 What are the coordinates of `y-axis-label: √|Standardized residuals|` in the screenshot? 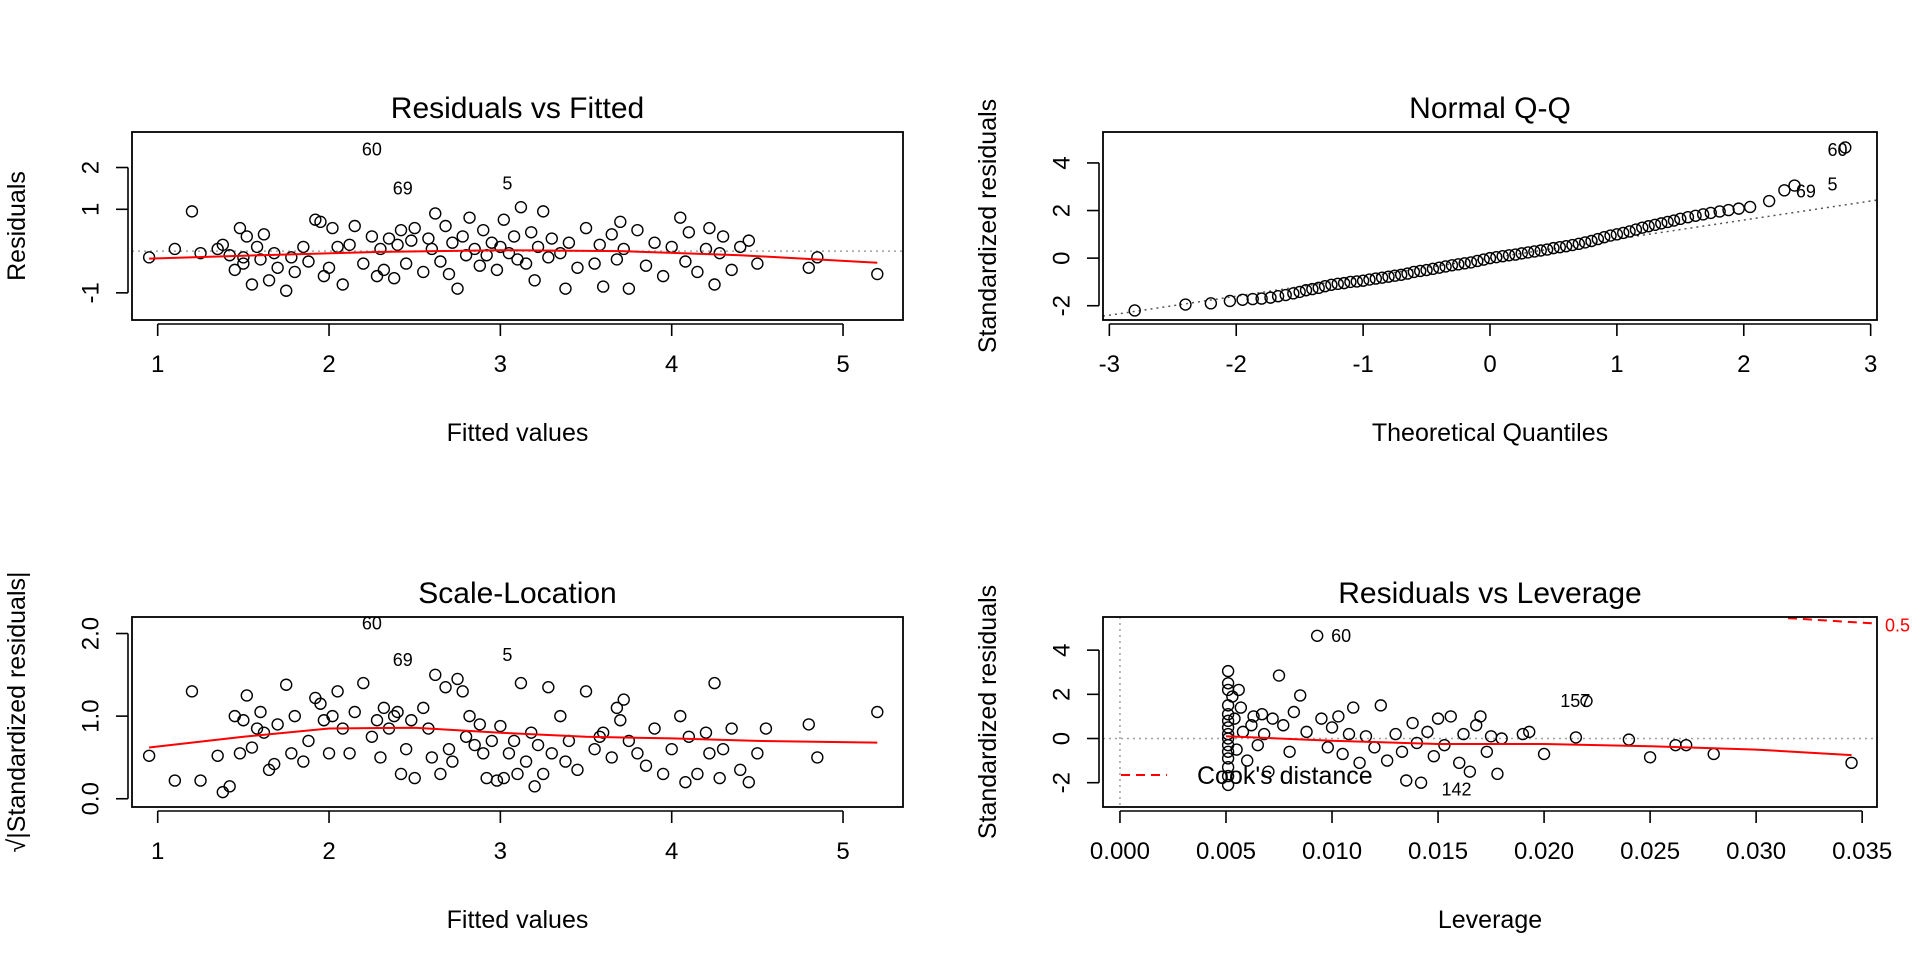 It's located at (17, 711).